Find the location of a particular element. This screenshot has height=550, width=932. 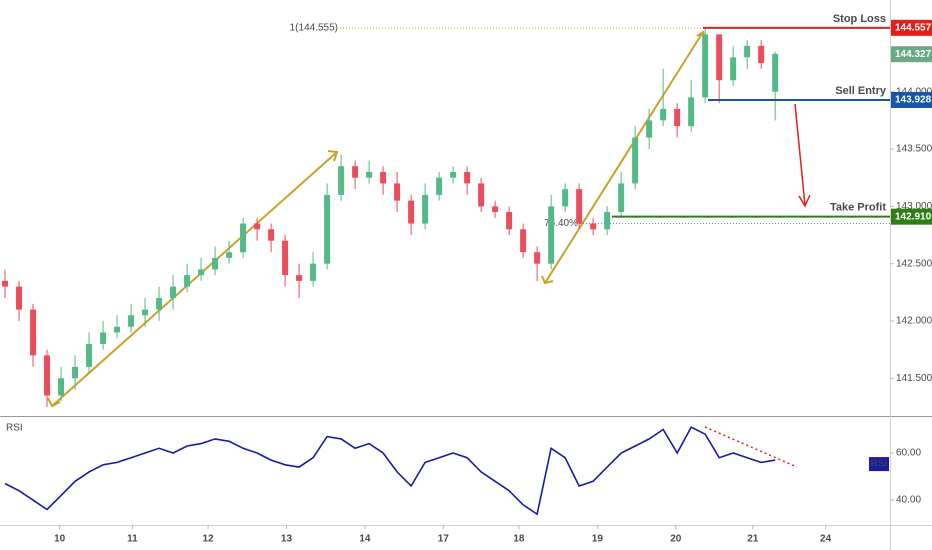

level-name: Sell Entry is located at coordinates (861, 91).